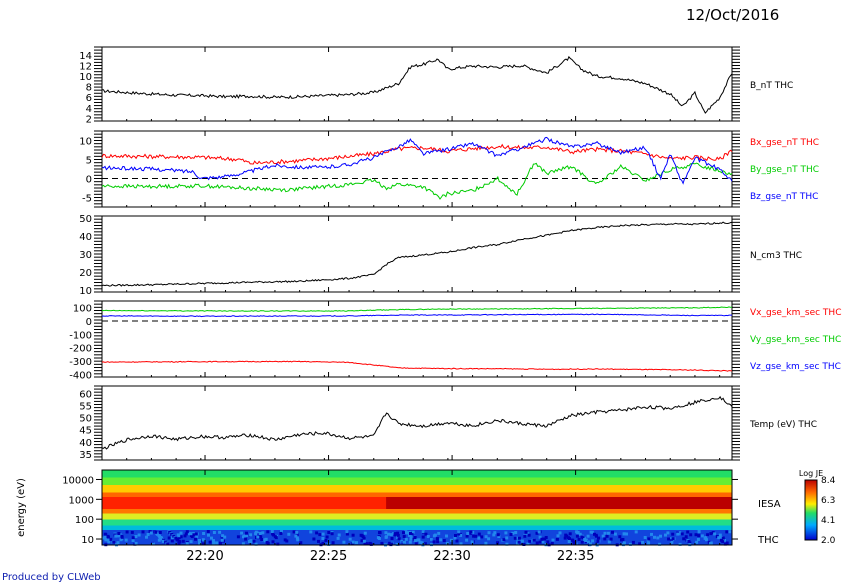 This screenshot has height=584, width=864. Describe the element at coordinates (417, 522) in the screenshot. I see `spectrogram-band` at that location.